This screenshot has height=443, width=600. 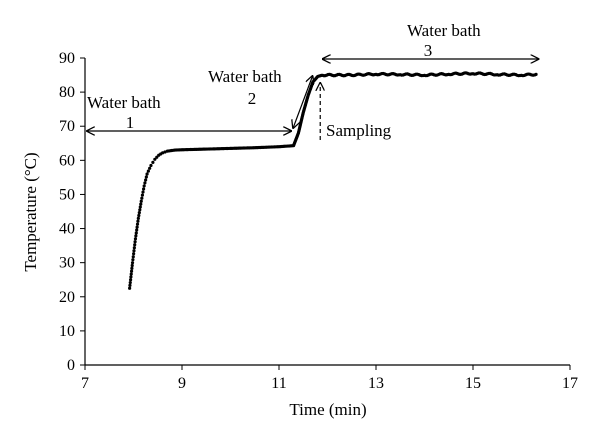 I want to click on y-tick-label: 50, so click(x=67, y=194).